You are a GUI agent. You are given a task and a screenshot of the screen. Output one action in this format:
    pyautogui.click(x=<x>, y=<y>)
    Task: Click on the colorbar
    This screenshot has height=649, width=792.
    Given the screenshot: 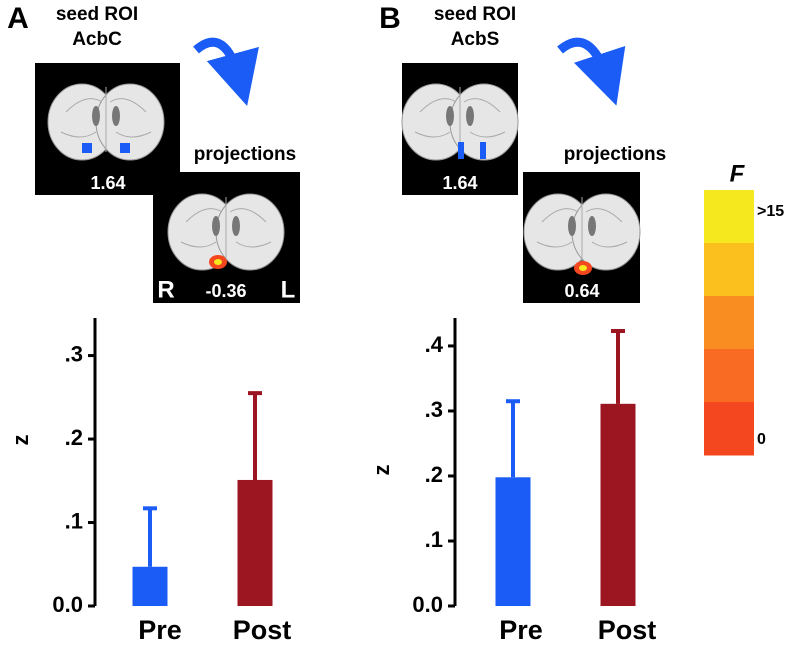 What is the action you would take?
    pyautogui.click(x=729, y=323)
    